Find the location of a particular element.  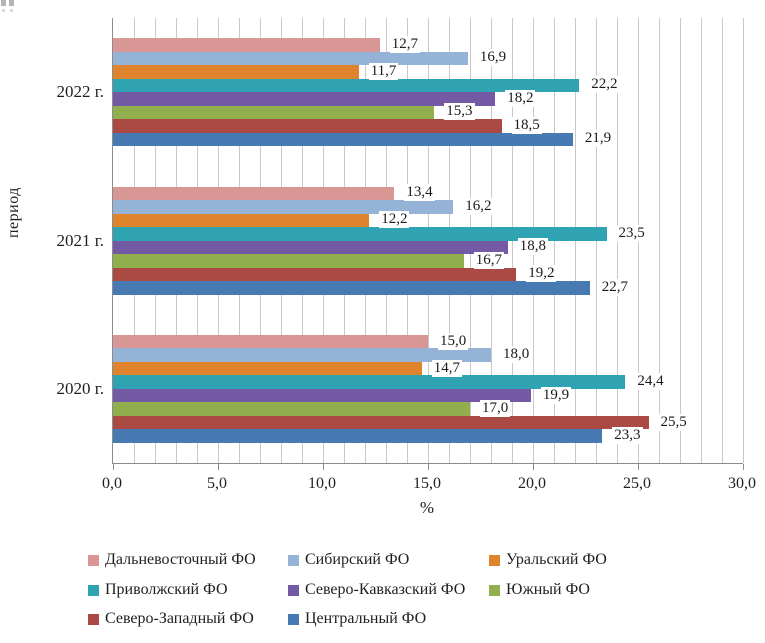

legend-item: Северо-Кавказский ФО is located at coordinates (376, 590).